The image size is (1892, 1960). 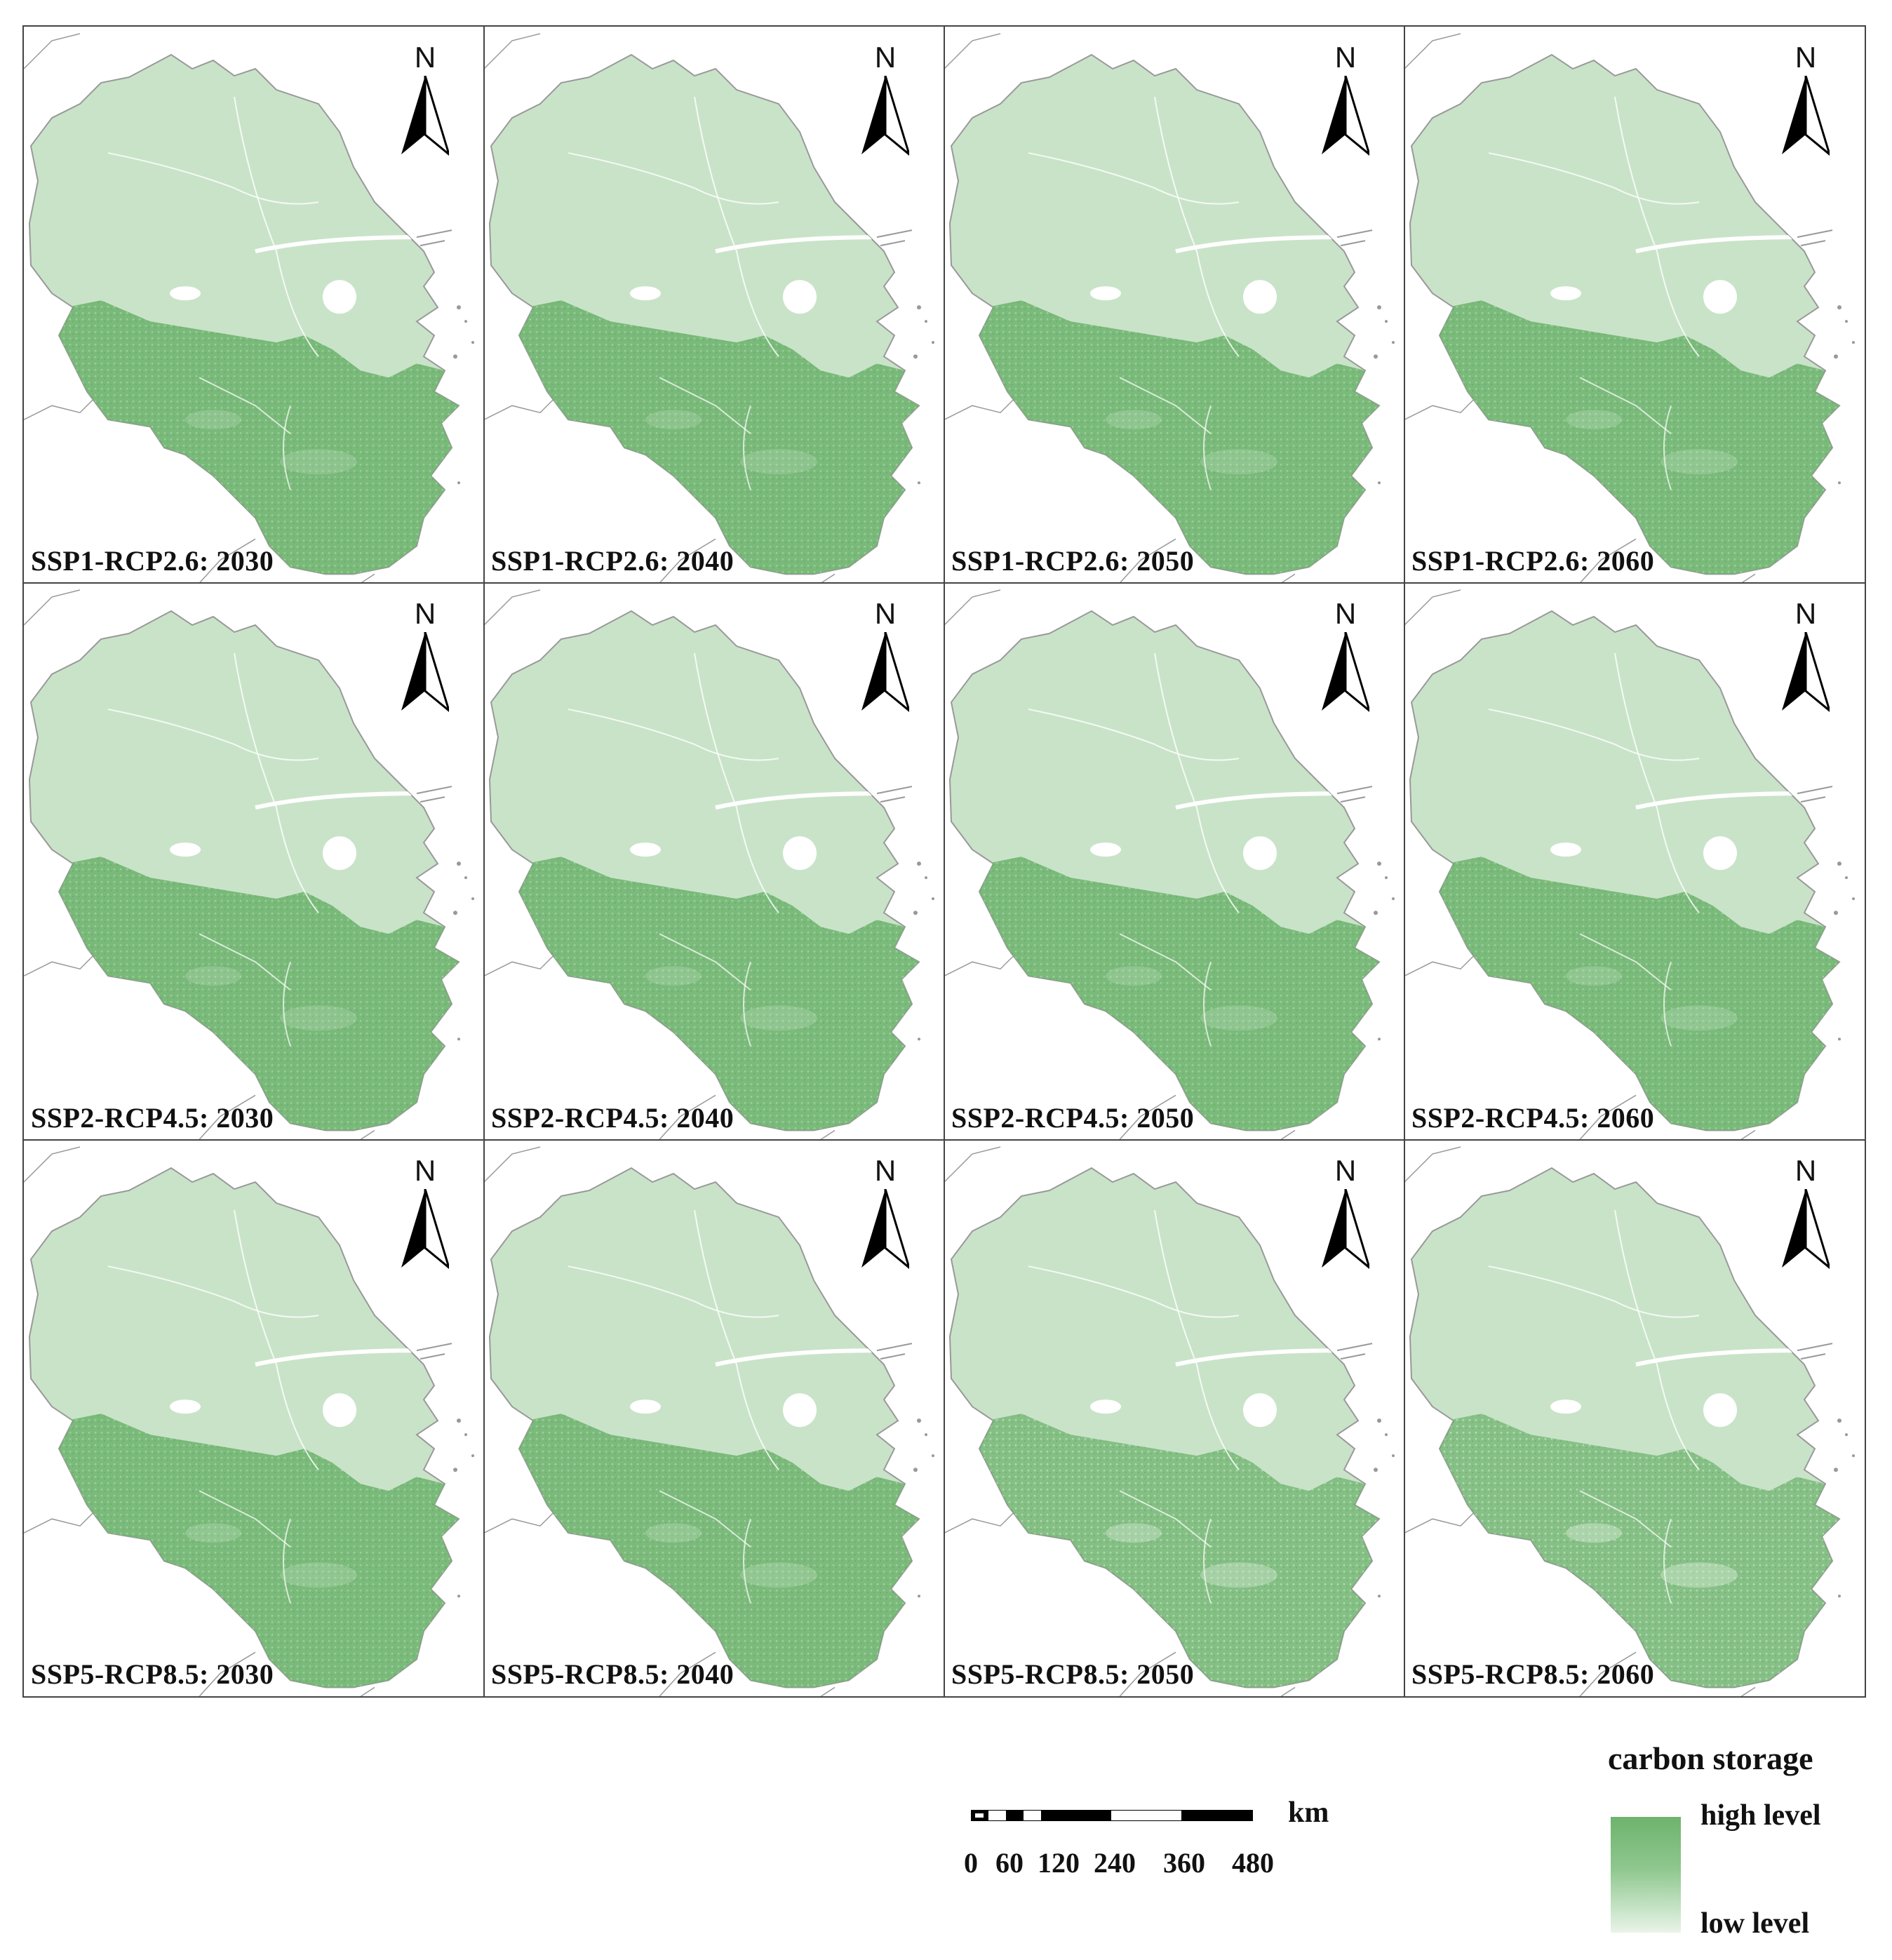 What do you see at coordinates (1073, 1674) in the screenshot?
I see `panel-label: SSP5-RCP8.5: 2050` at bounding box center [1073, 1674].